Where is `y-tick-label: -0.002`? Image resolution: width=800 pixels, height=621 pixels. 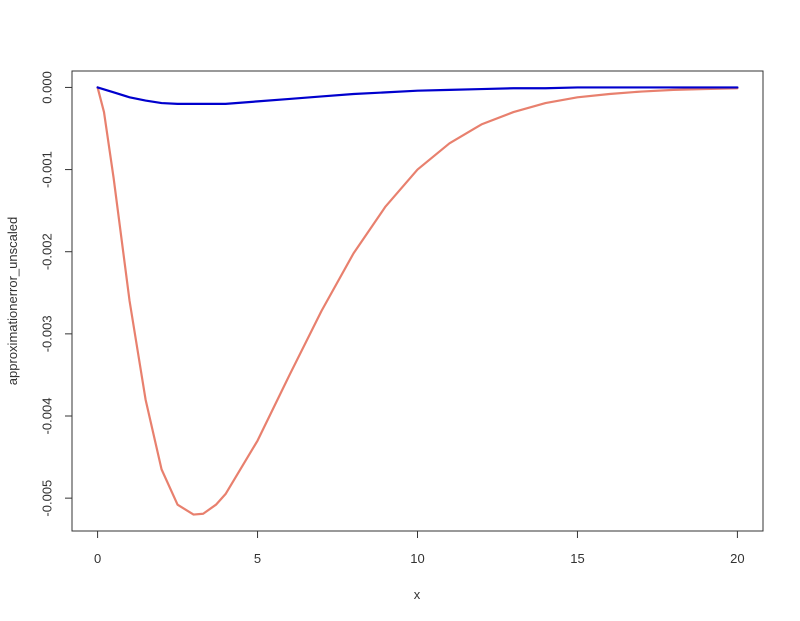 y-tick-label: -0.002 is located at coordinates (46, 251).